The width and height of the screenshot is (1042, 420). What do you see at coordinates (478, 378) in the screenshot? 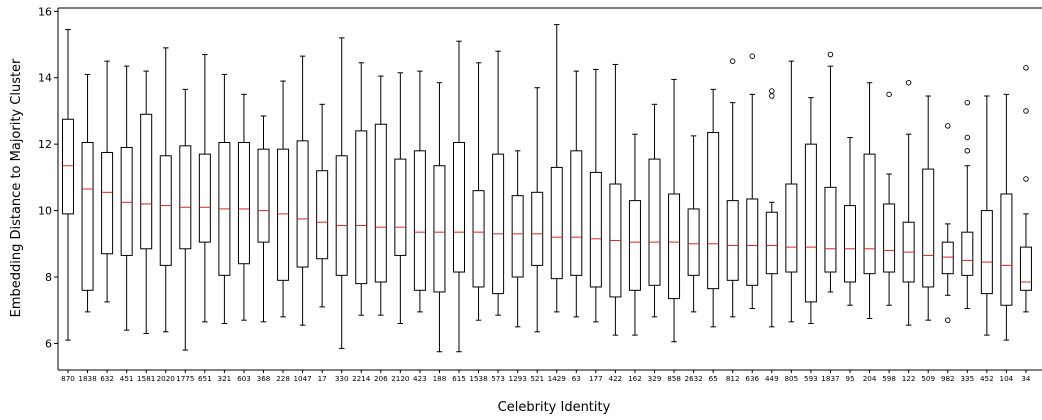
I see `x-tick-label: 1538` at bounding box center [478, 378].